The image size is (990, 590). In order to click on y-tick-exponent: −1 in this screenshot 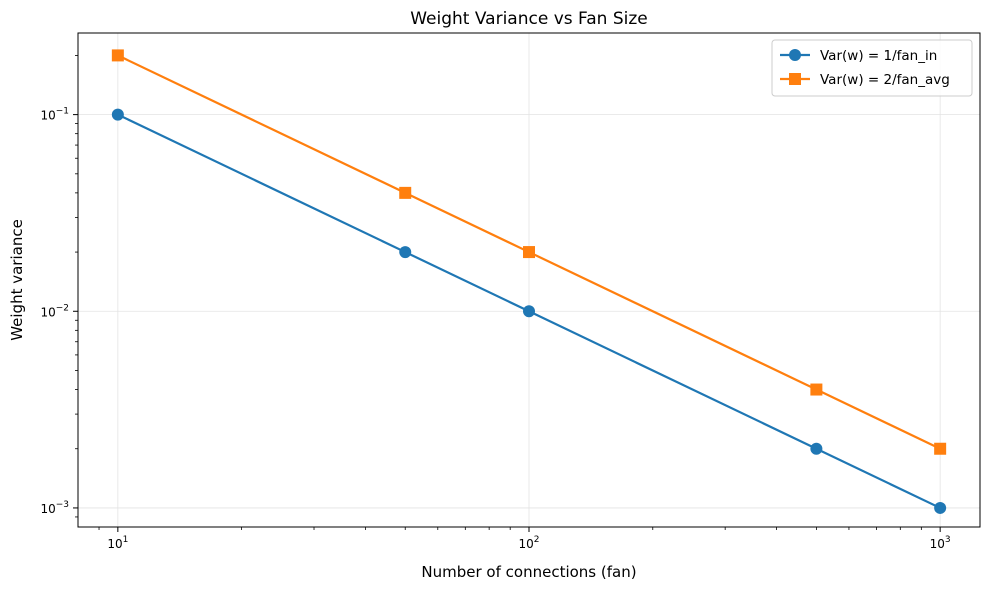, I will do `click(62, 112)`.